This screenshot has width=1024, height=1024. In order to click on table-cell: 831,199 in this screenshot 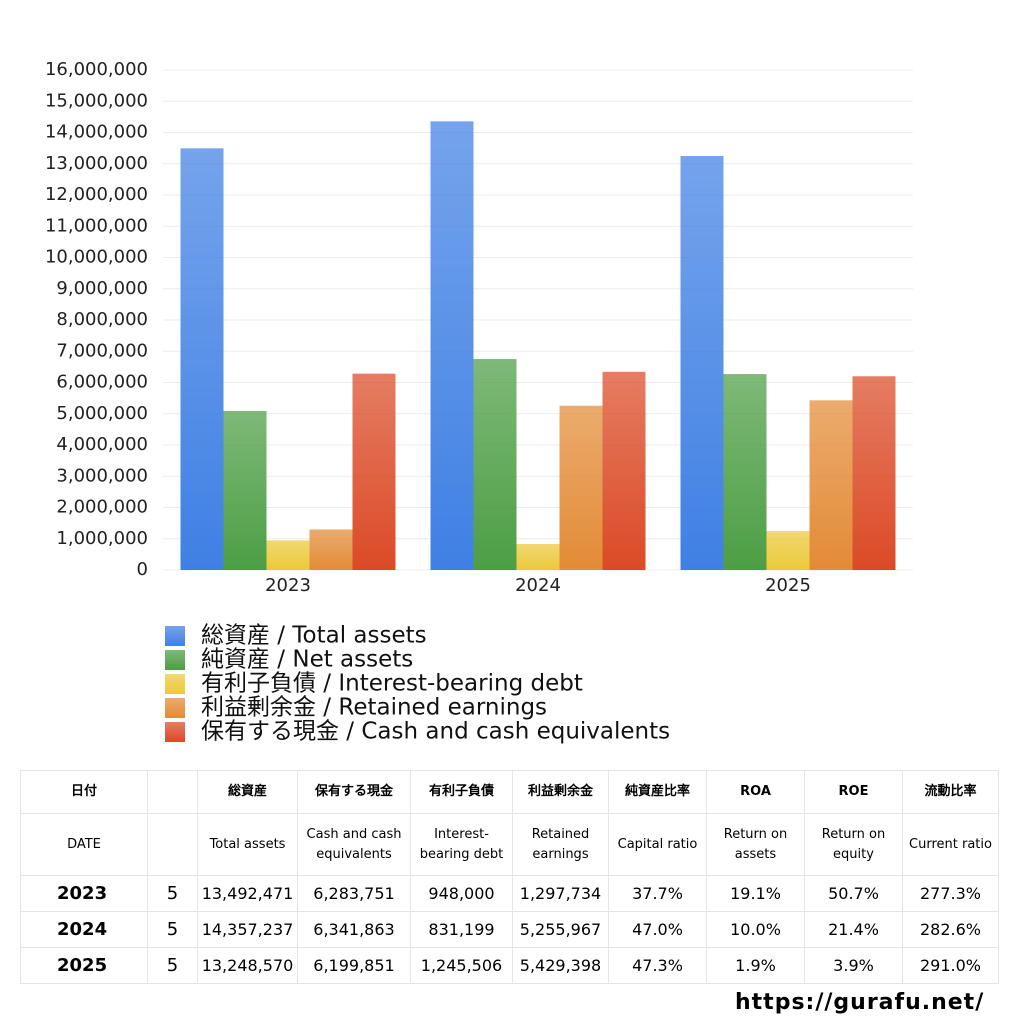, I will do `click(461, 929)`.